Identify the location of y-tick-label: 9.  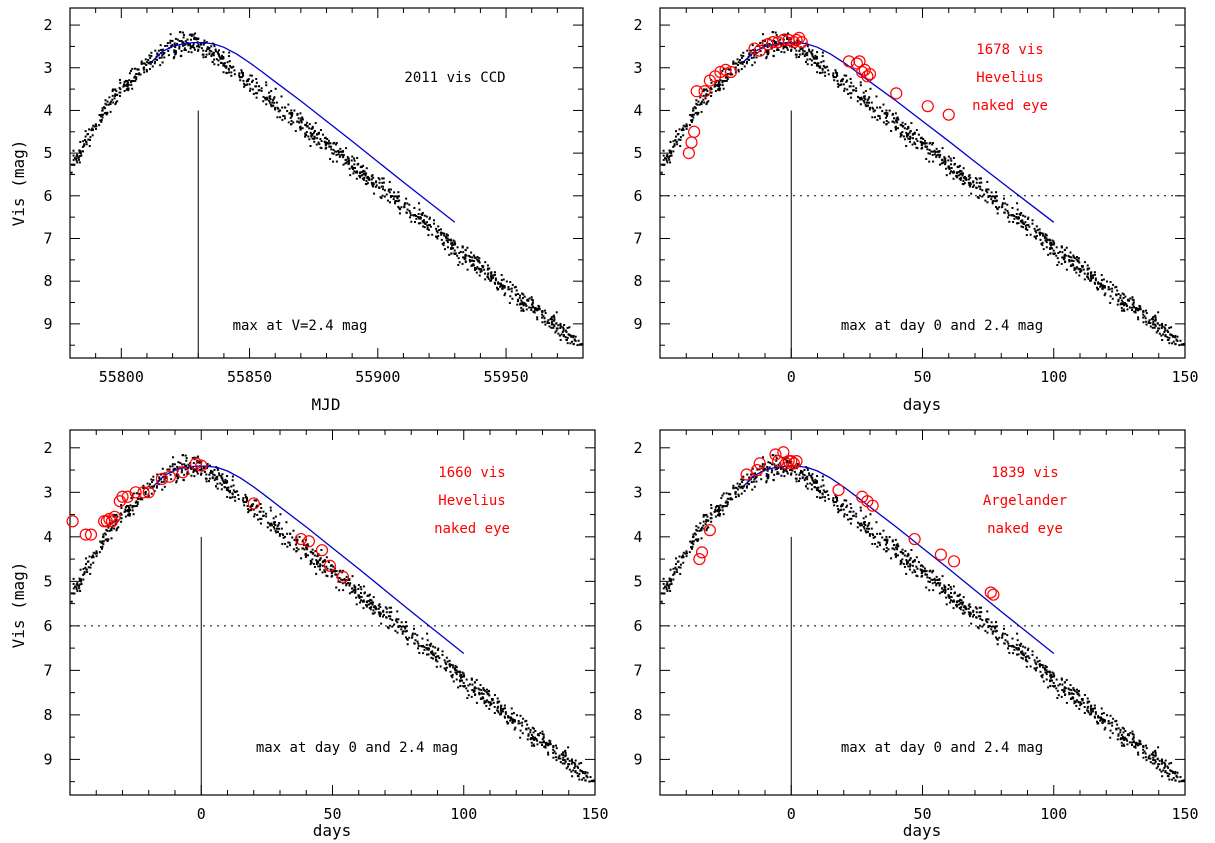
(47, 324).